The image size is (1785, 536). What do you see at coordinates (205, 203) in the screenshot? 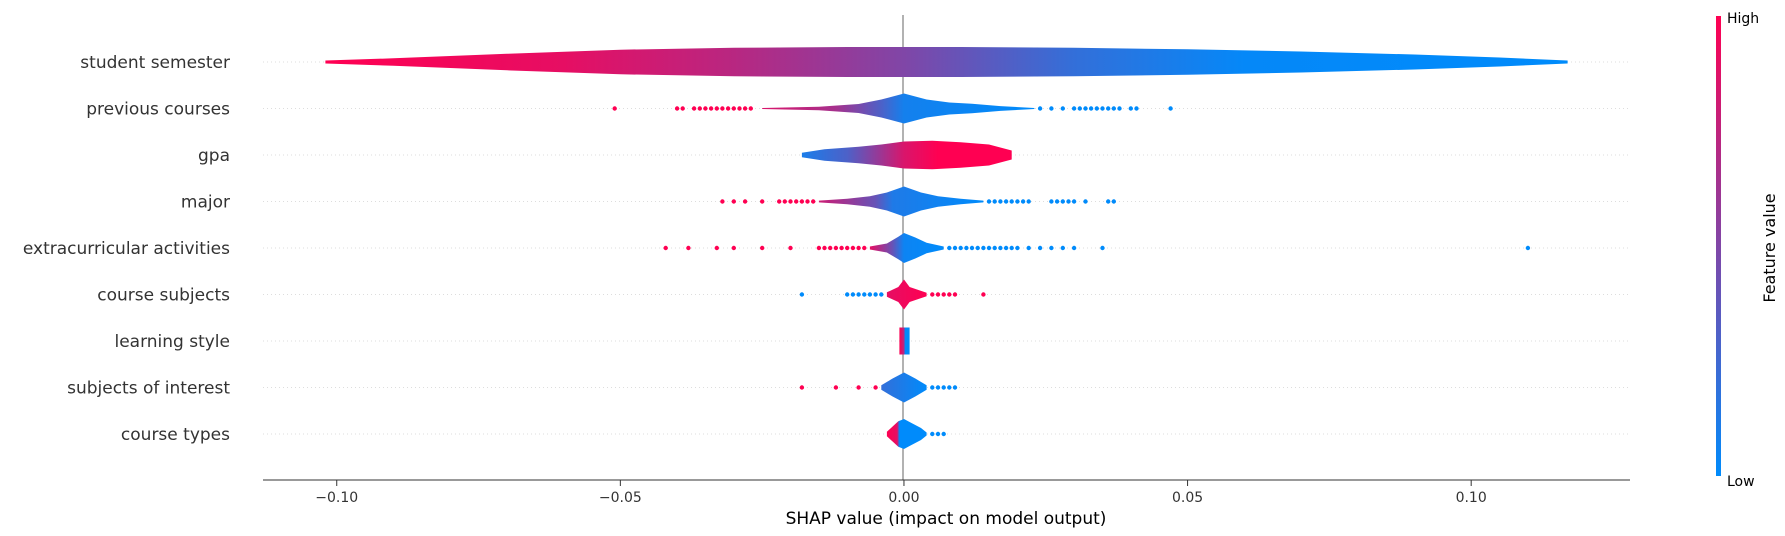
I see `feature-label: major` at bounding box center [205, 203].